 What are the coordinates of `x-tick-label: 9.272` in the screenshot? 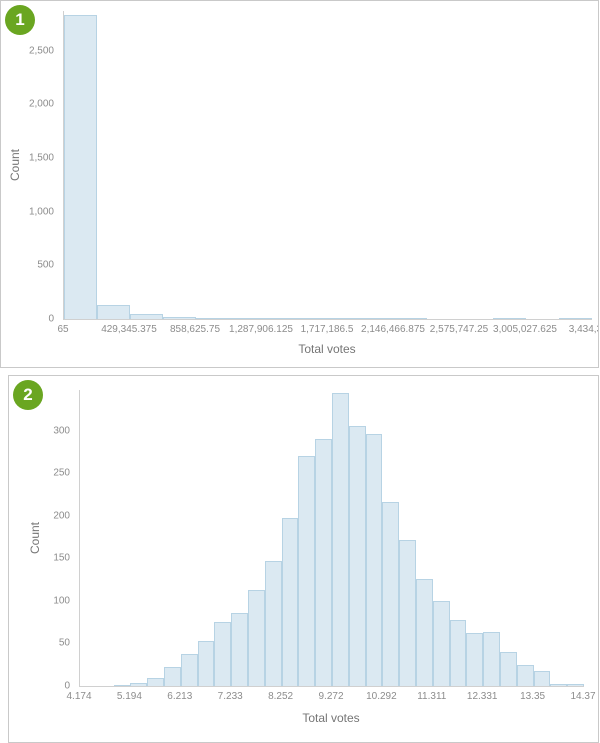 It's located at (331, 696).